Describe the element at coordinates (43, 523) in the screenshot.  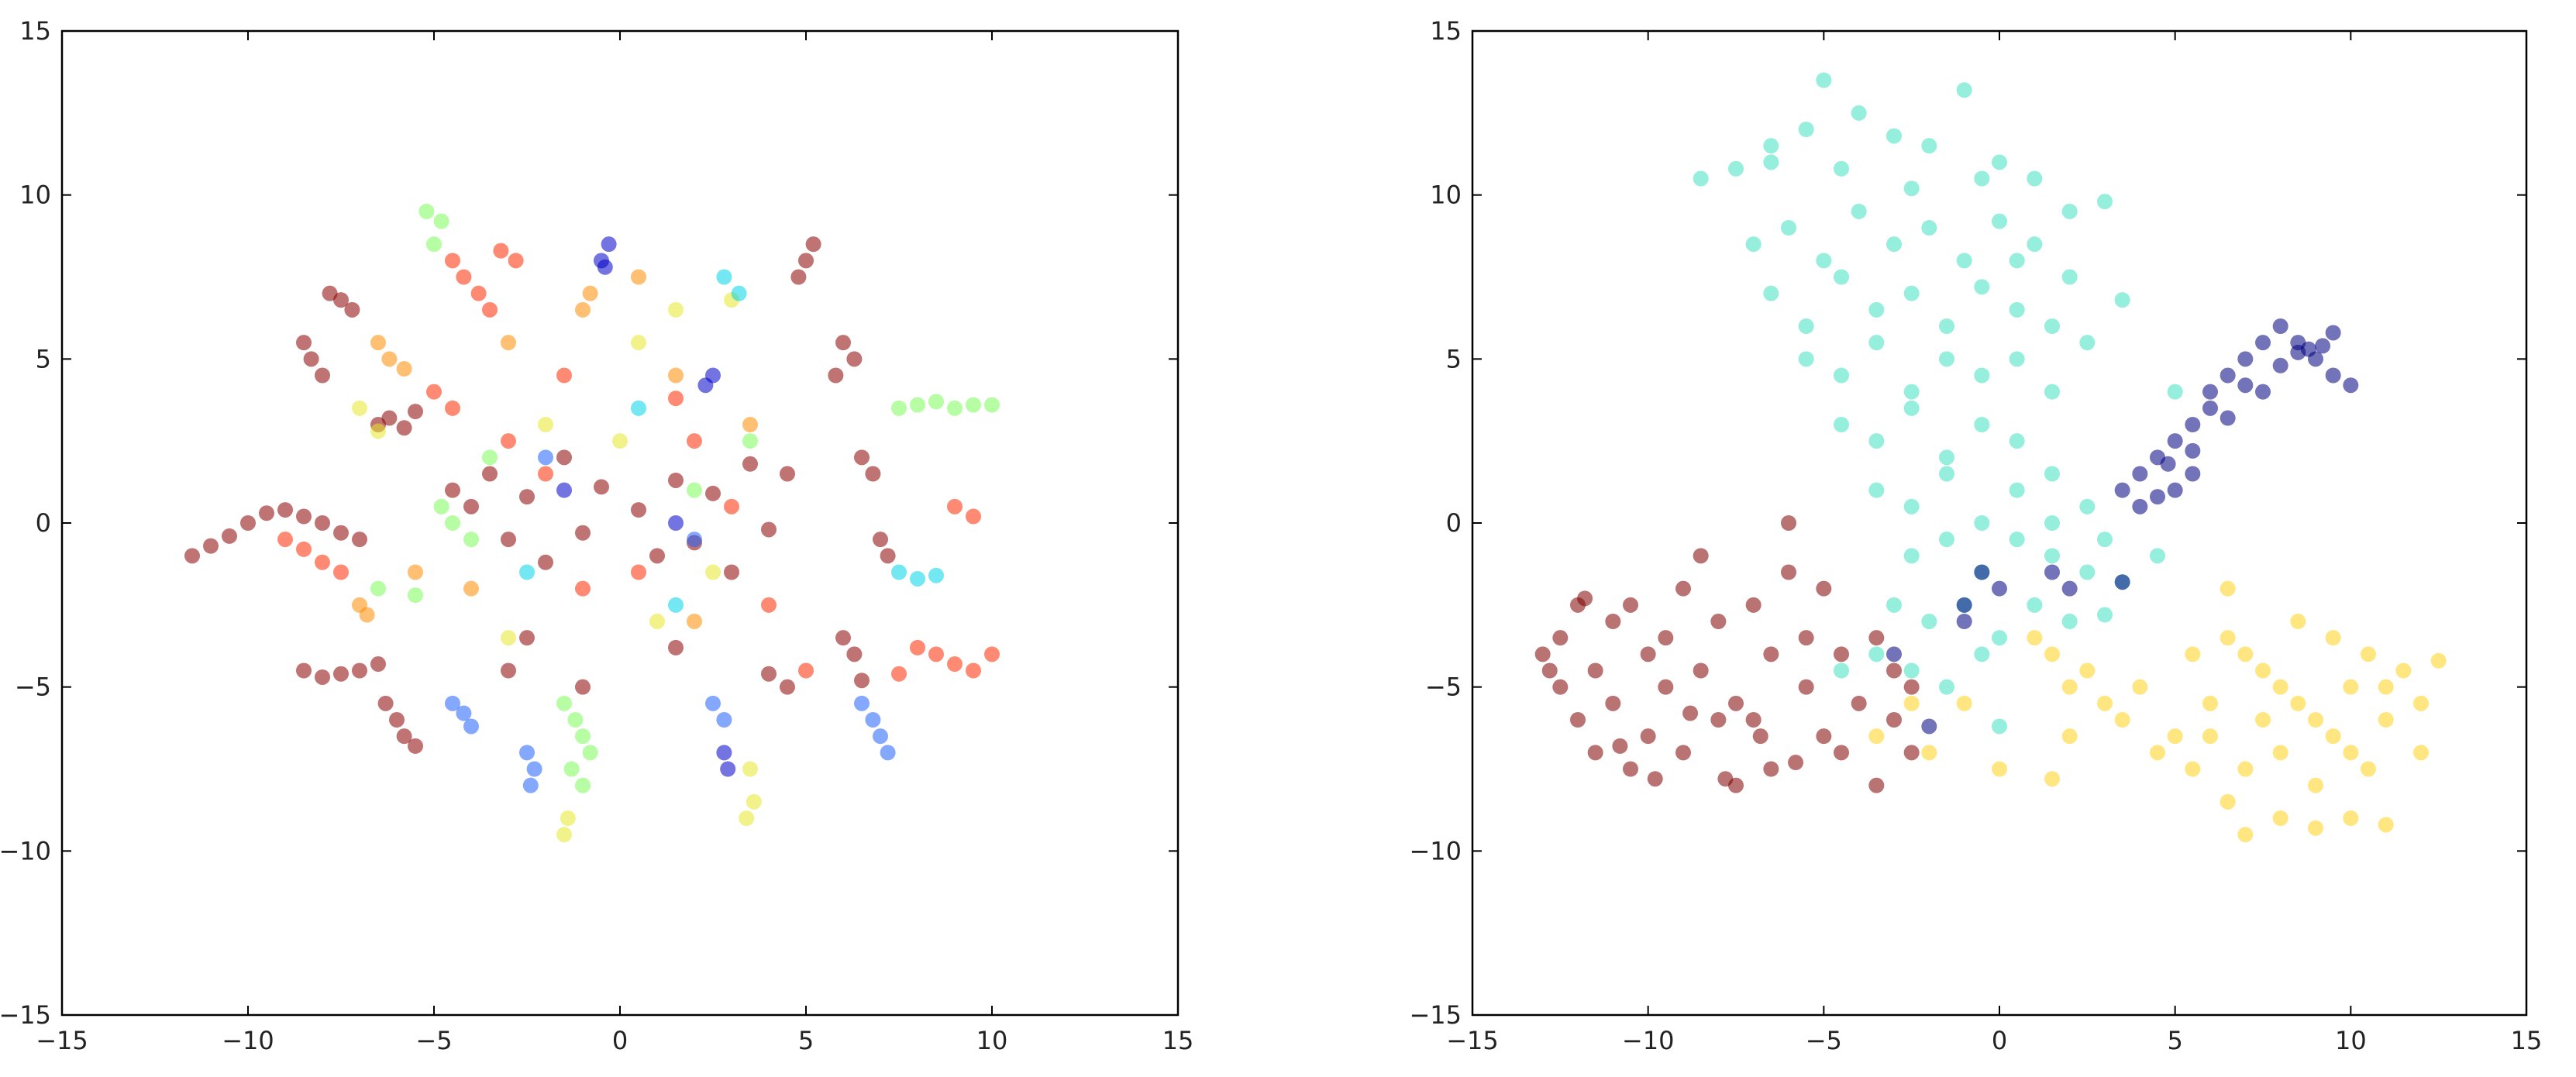
I see `y-tick-label: 0` at that location.